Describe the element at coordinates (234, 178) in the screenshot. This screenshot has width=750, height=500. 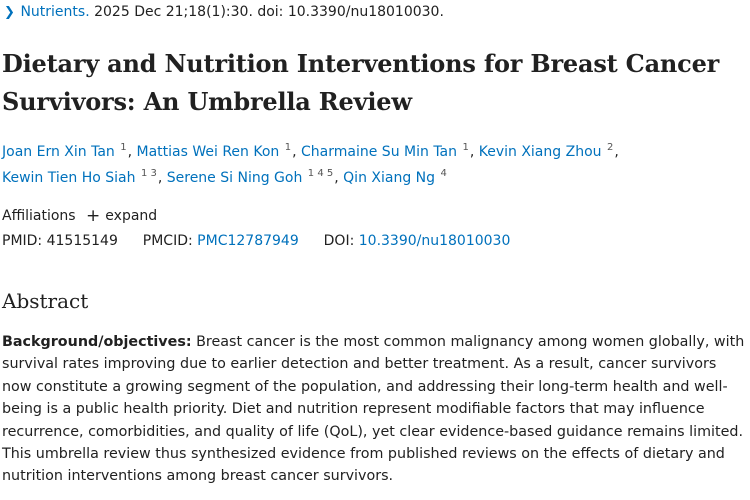
I see `author-link: Serene Si Ning Goh` at that location.